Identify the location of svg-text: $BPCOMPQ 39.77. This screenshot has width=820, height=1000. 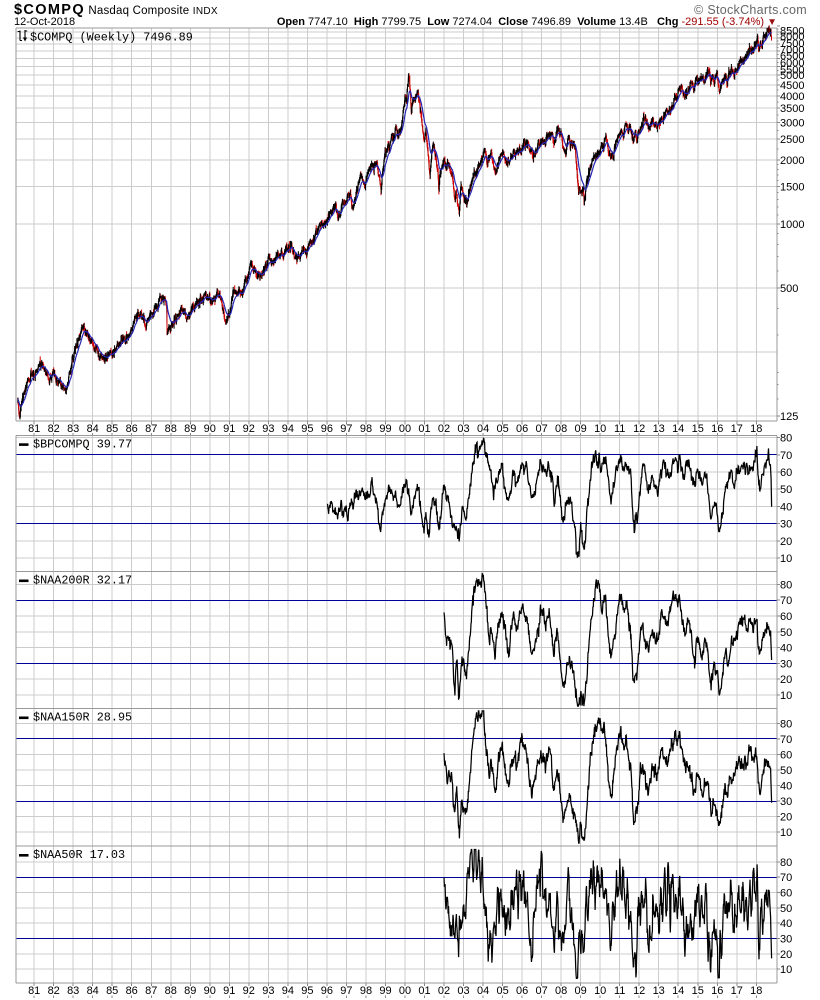
(82, 445).